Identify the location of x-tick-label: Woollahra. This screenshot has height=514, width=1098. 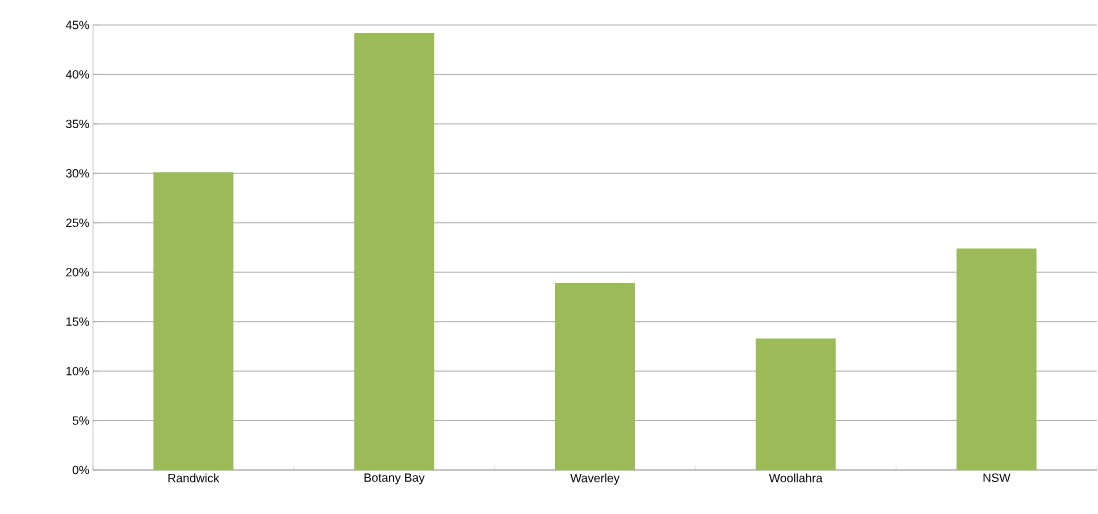
(796, 478).